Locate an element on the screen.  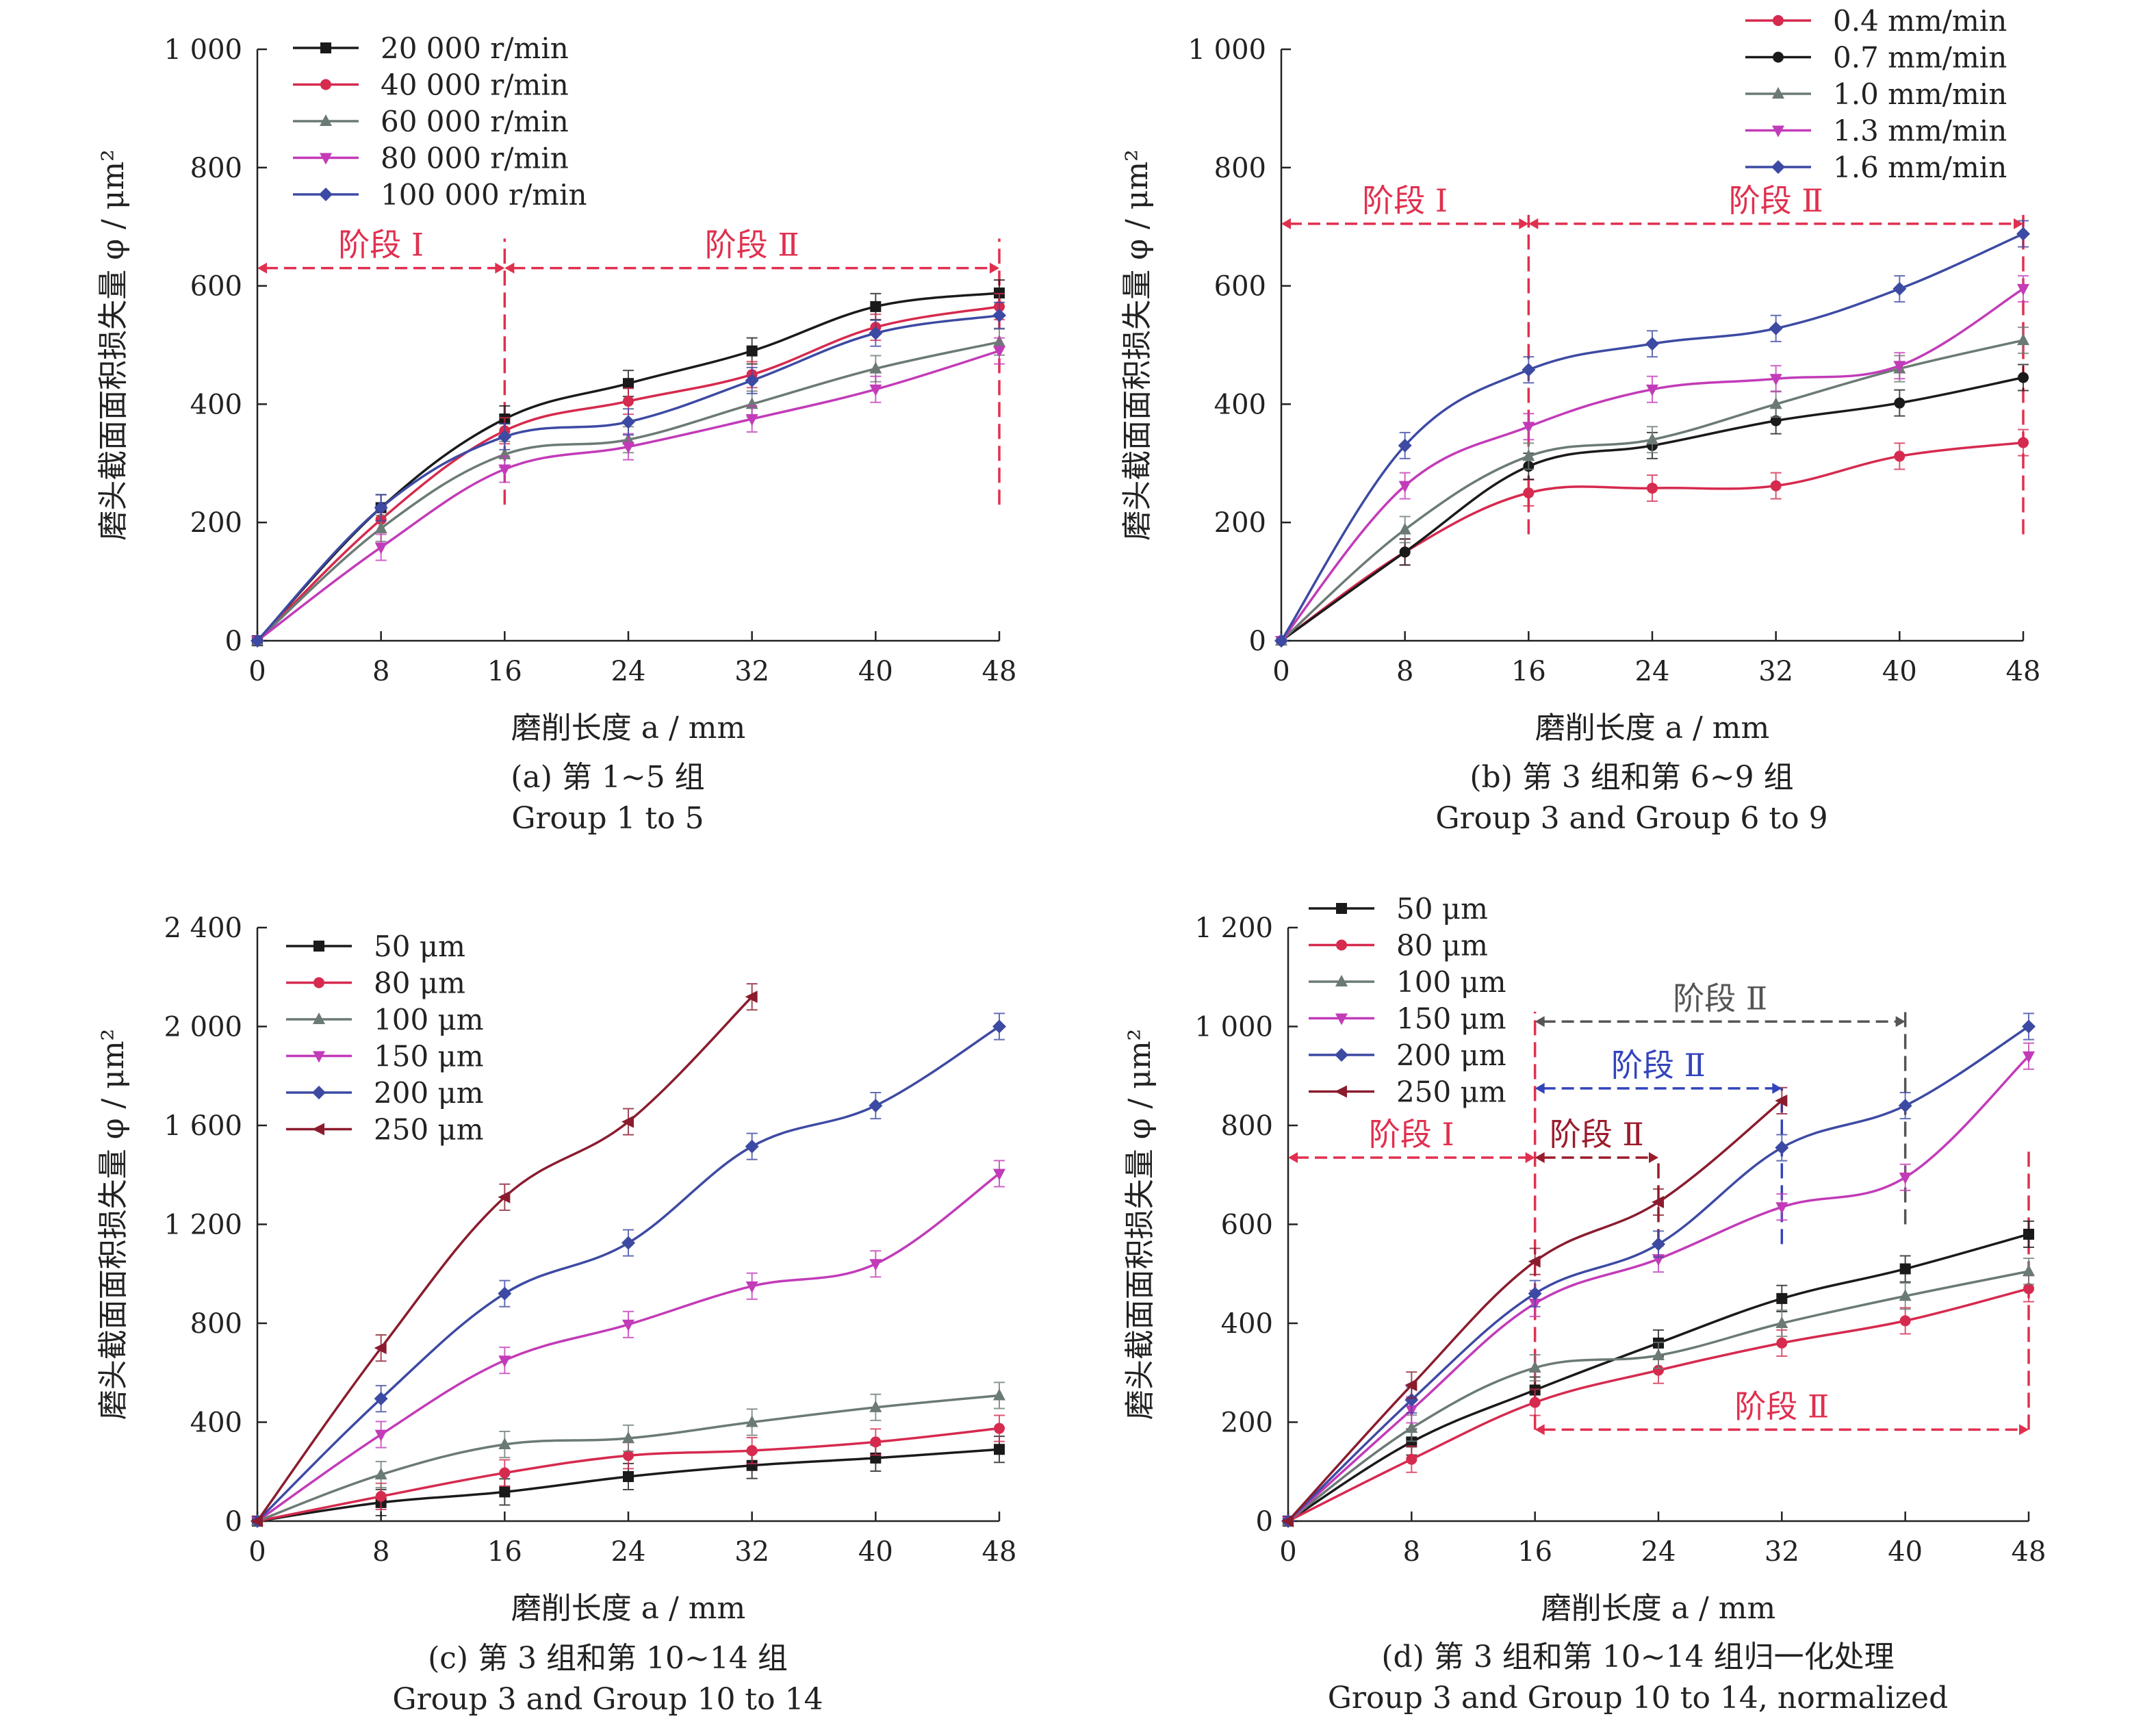
legend-entry: 100 000 r/min is located at coordinates (484, 195).